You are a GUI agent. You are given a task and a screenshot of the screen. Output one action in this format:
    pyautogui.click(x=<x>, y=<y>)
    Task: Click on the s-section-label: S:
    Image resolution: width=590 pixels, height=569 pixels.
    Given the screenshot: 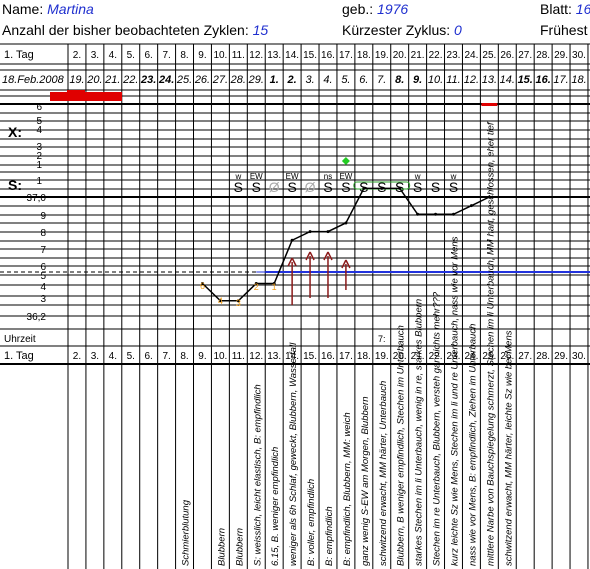 What is the action you would take?
    pyautogui.click(x=15, y=185)
    